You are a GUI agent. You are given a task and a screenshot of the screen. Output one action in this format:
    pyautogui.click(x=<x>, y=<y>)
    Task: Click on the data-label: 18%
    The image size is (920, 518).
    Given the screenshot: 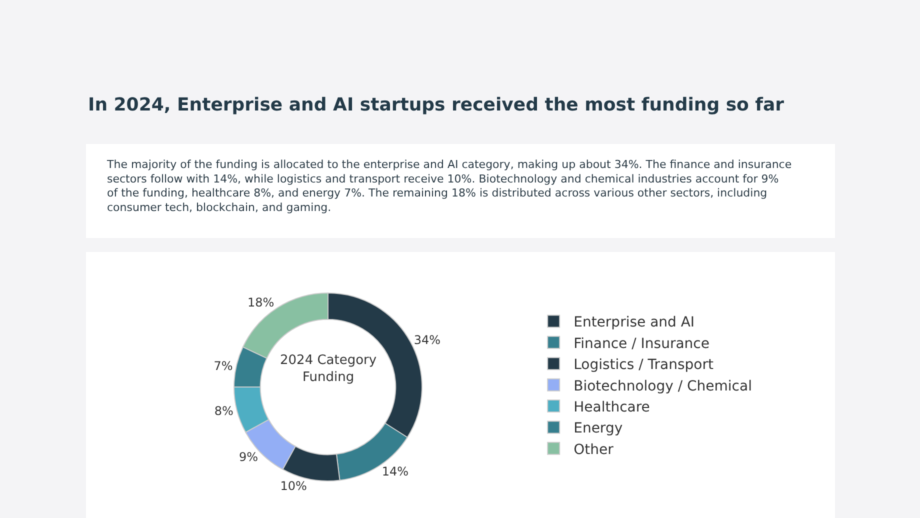 What is the action you would take?
    pyautogui.click(x=260, y=303)
    